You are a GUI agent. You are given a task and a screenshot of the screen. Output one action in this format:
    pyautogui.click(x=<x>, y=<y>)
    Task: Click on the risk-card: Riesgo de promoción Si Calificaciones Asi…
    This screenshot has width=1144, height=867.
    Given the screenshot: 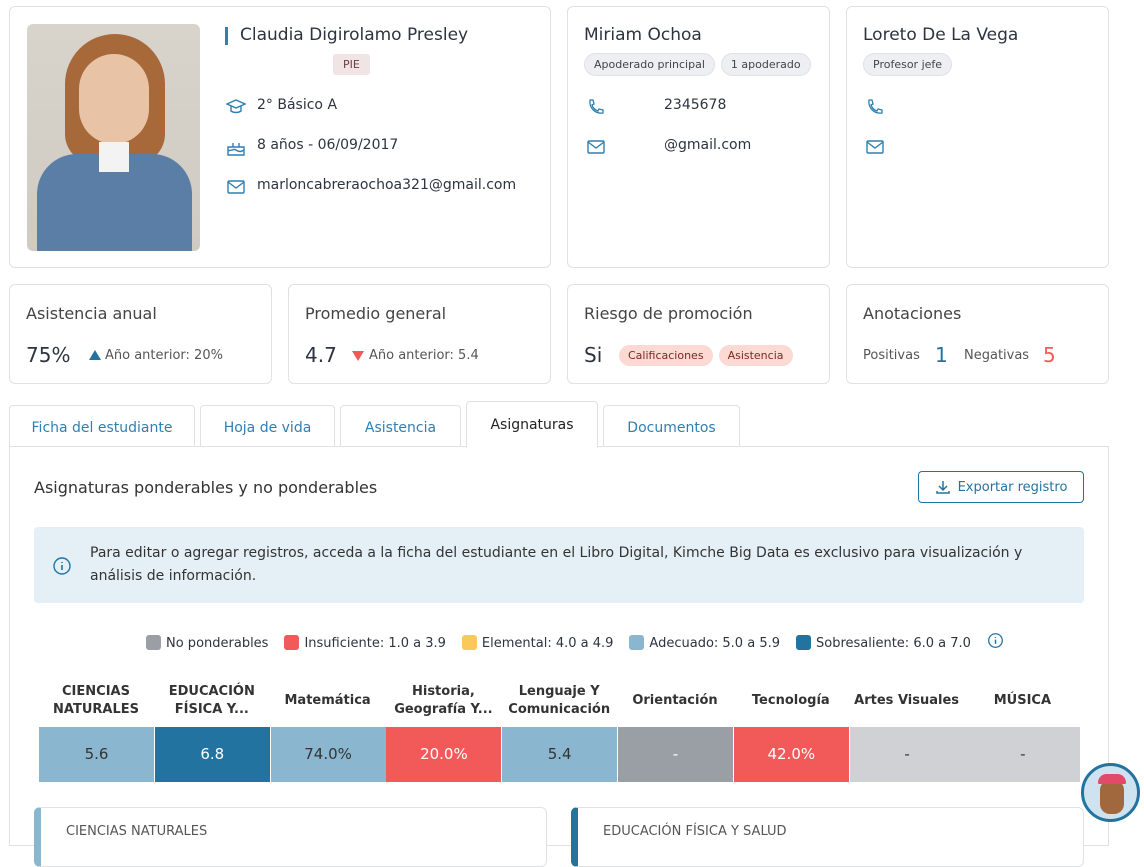 What is the action you would take?
    pyautogui.click(x=698, y=334)
    